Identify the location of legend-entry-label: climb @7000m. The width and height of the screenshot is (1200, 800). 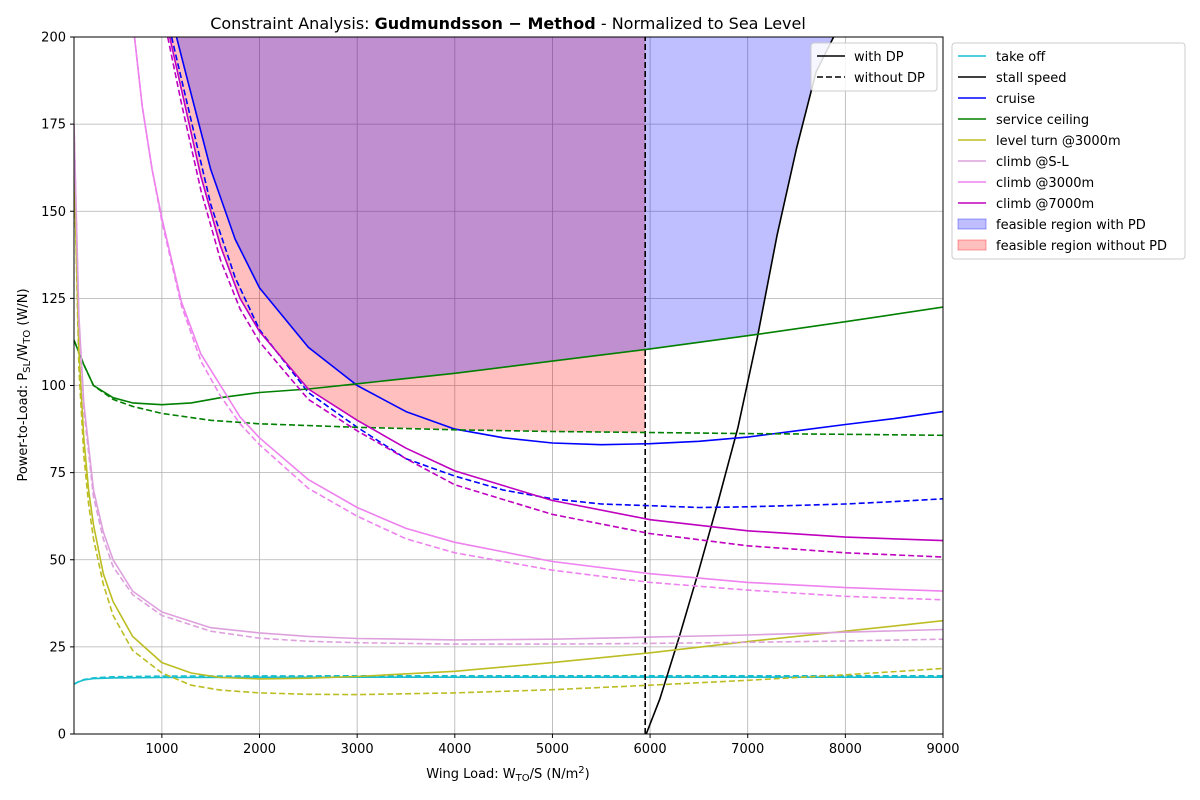
(1045, 204).